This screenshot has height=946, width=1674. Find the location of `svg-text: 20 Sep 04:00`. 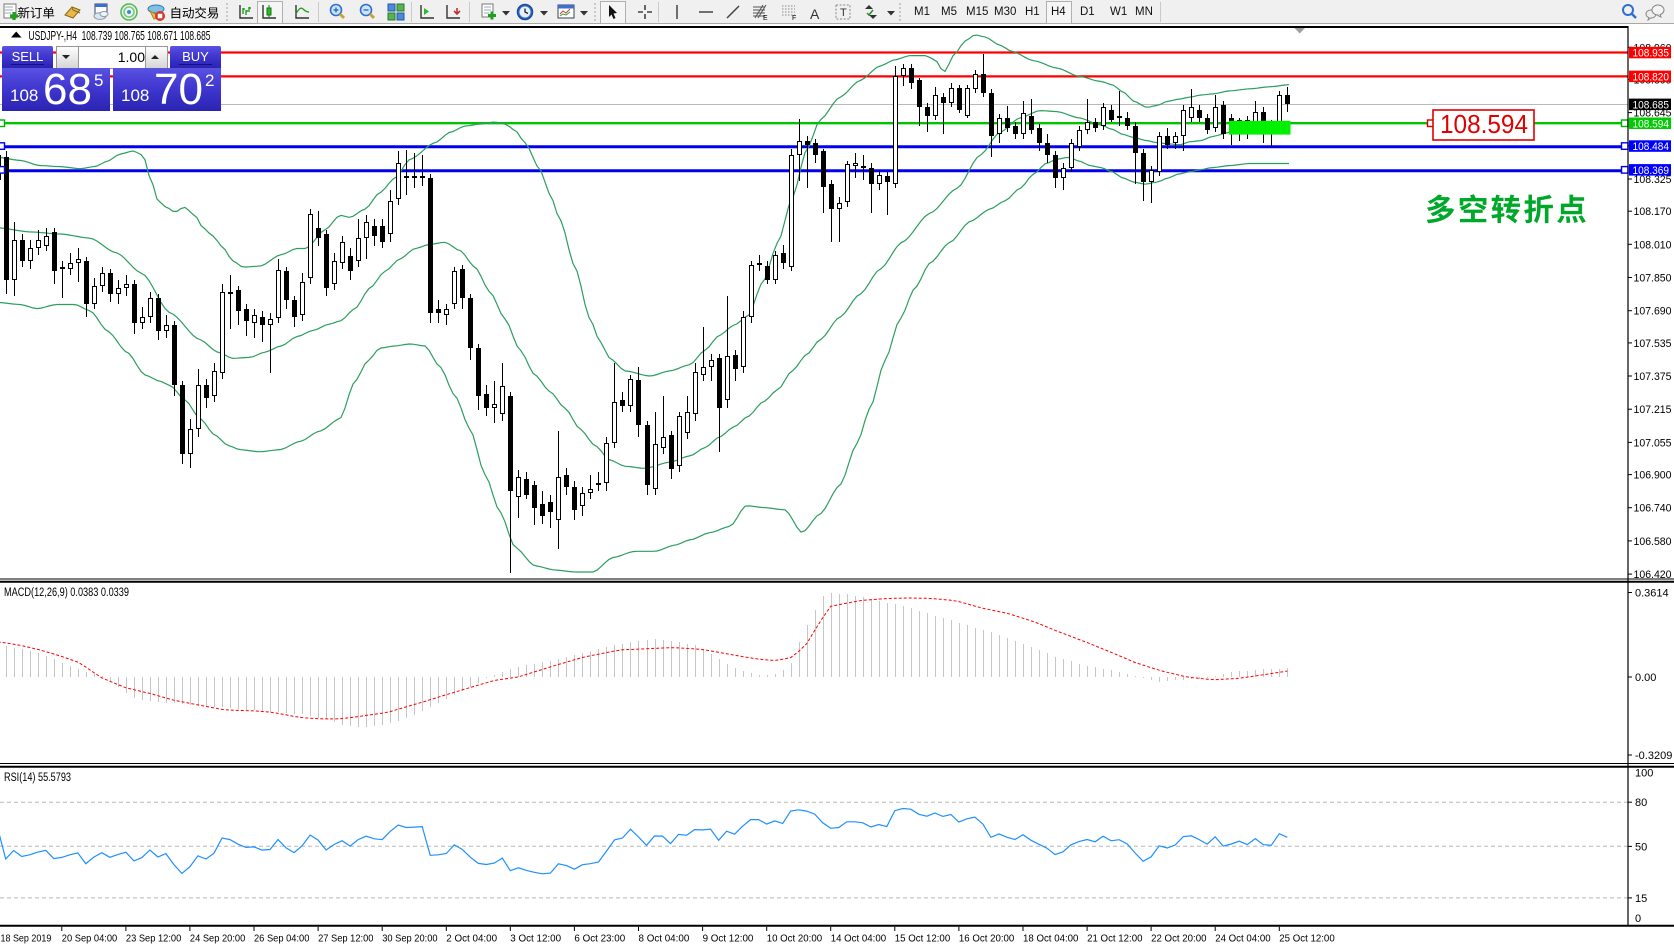

svg-text: 20 Sep 04:00 is located at coordinates (90, 939).